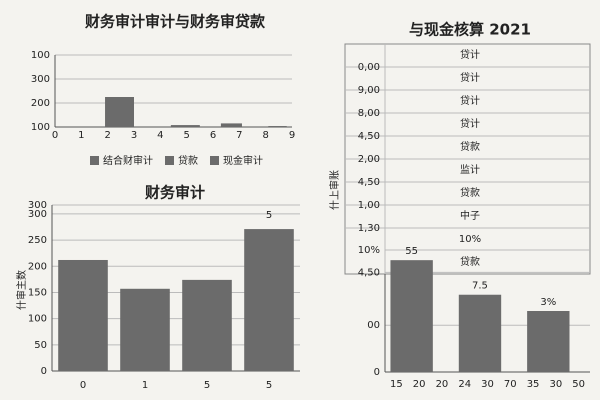 This screenshot has width=600, height=400. What do you see at coordinates (369, 205) in the screenshot?
I see `row-label: 1,00` at bounding box center [369, 205].